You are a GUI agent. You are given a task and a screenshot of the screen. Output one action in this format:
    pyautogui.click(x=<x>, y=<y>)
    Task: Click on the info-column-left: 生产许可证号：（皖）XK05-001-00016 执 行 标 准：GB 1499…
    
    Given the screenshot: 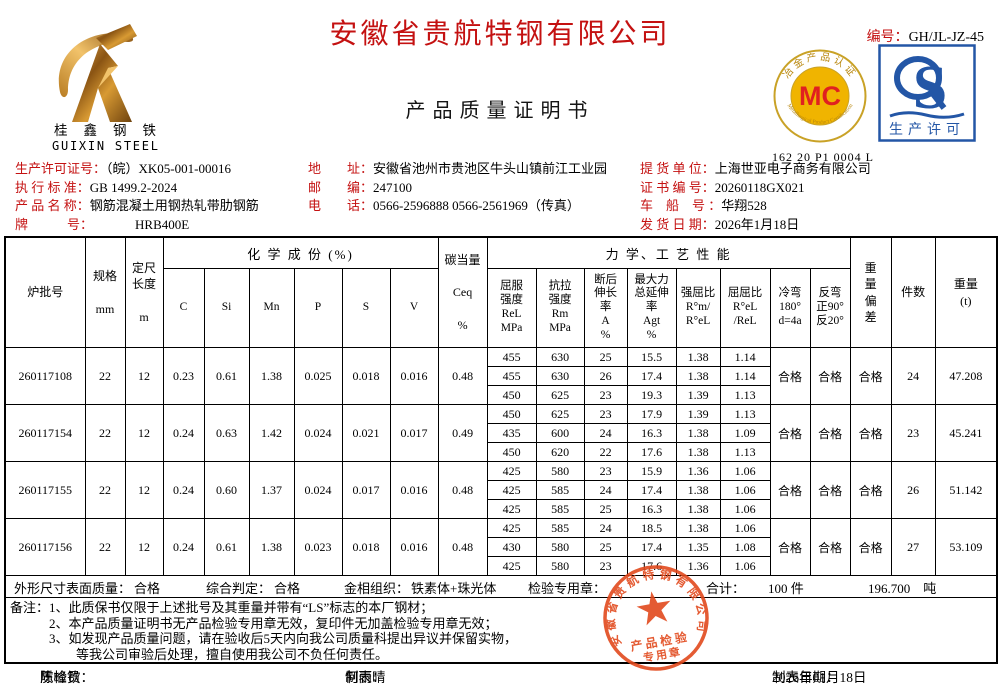 What is the action you would take?
    pyautogui.click(x=137, y=197)
    